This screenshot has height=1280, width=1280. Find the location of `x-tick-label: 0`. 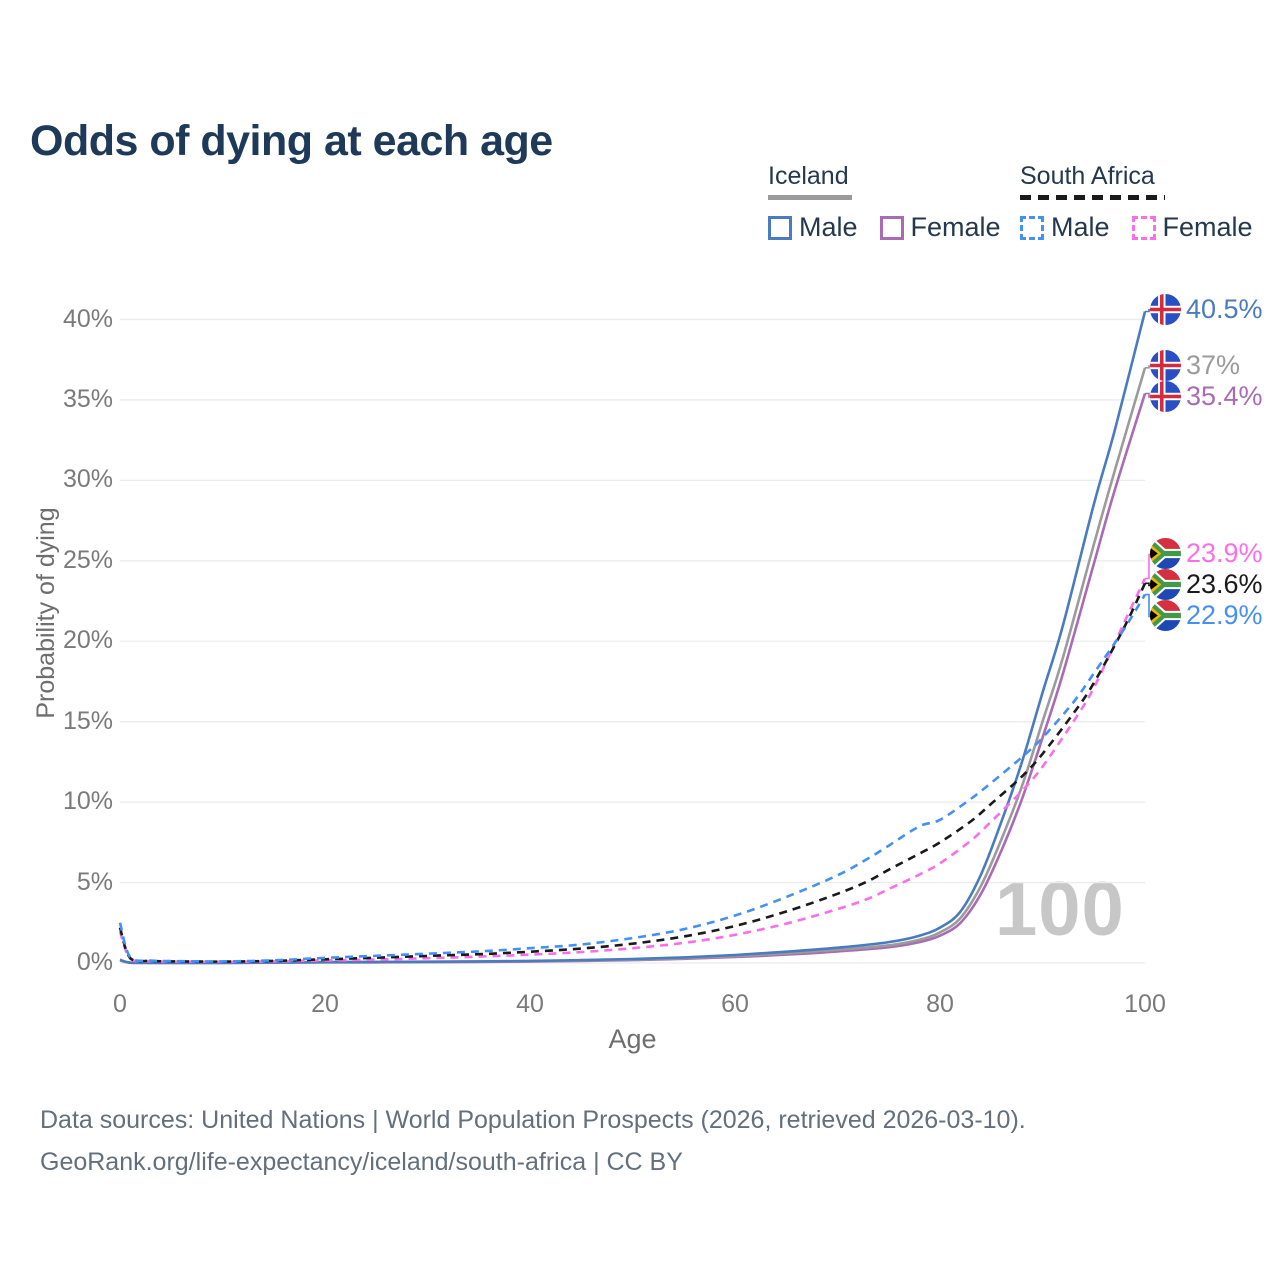

x-tick-label: 0 is located at coordinates (120, 1004).